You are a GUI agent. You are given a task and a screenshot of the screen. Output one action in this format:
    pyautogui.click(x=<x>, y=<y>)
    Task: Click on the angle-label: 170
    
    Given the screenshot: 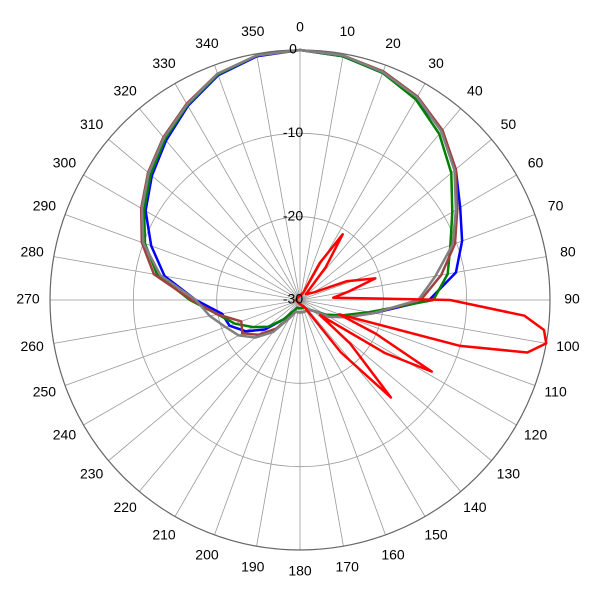 What is the action you would take?
    pyautogui.click(x=348, y=567)
    